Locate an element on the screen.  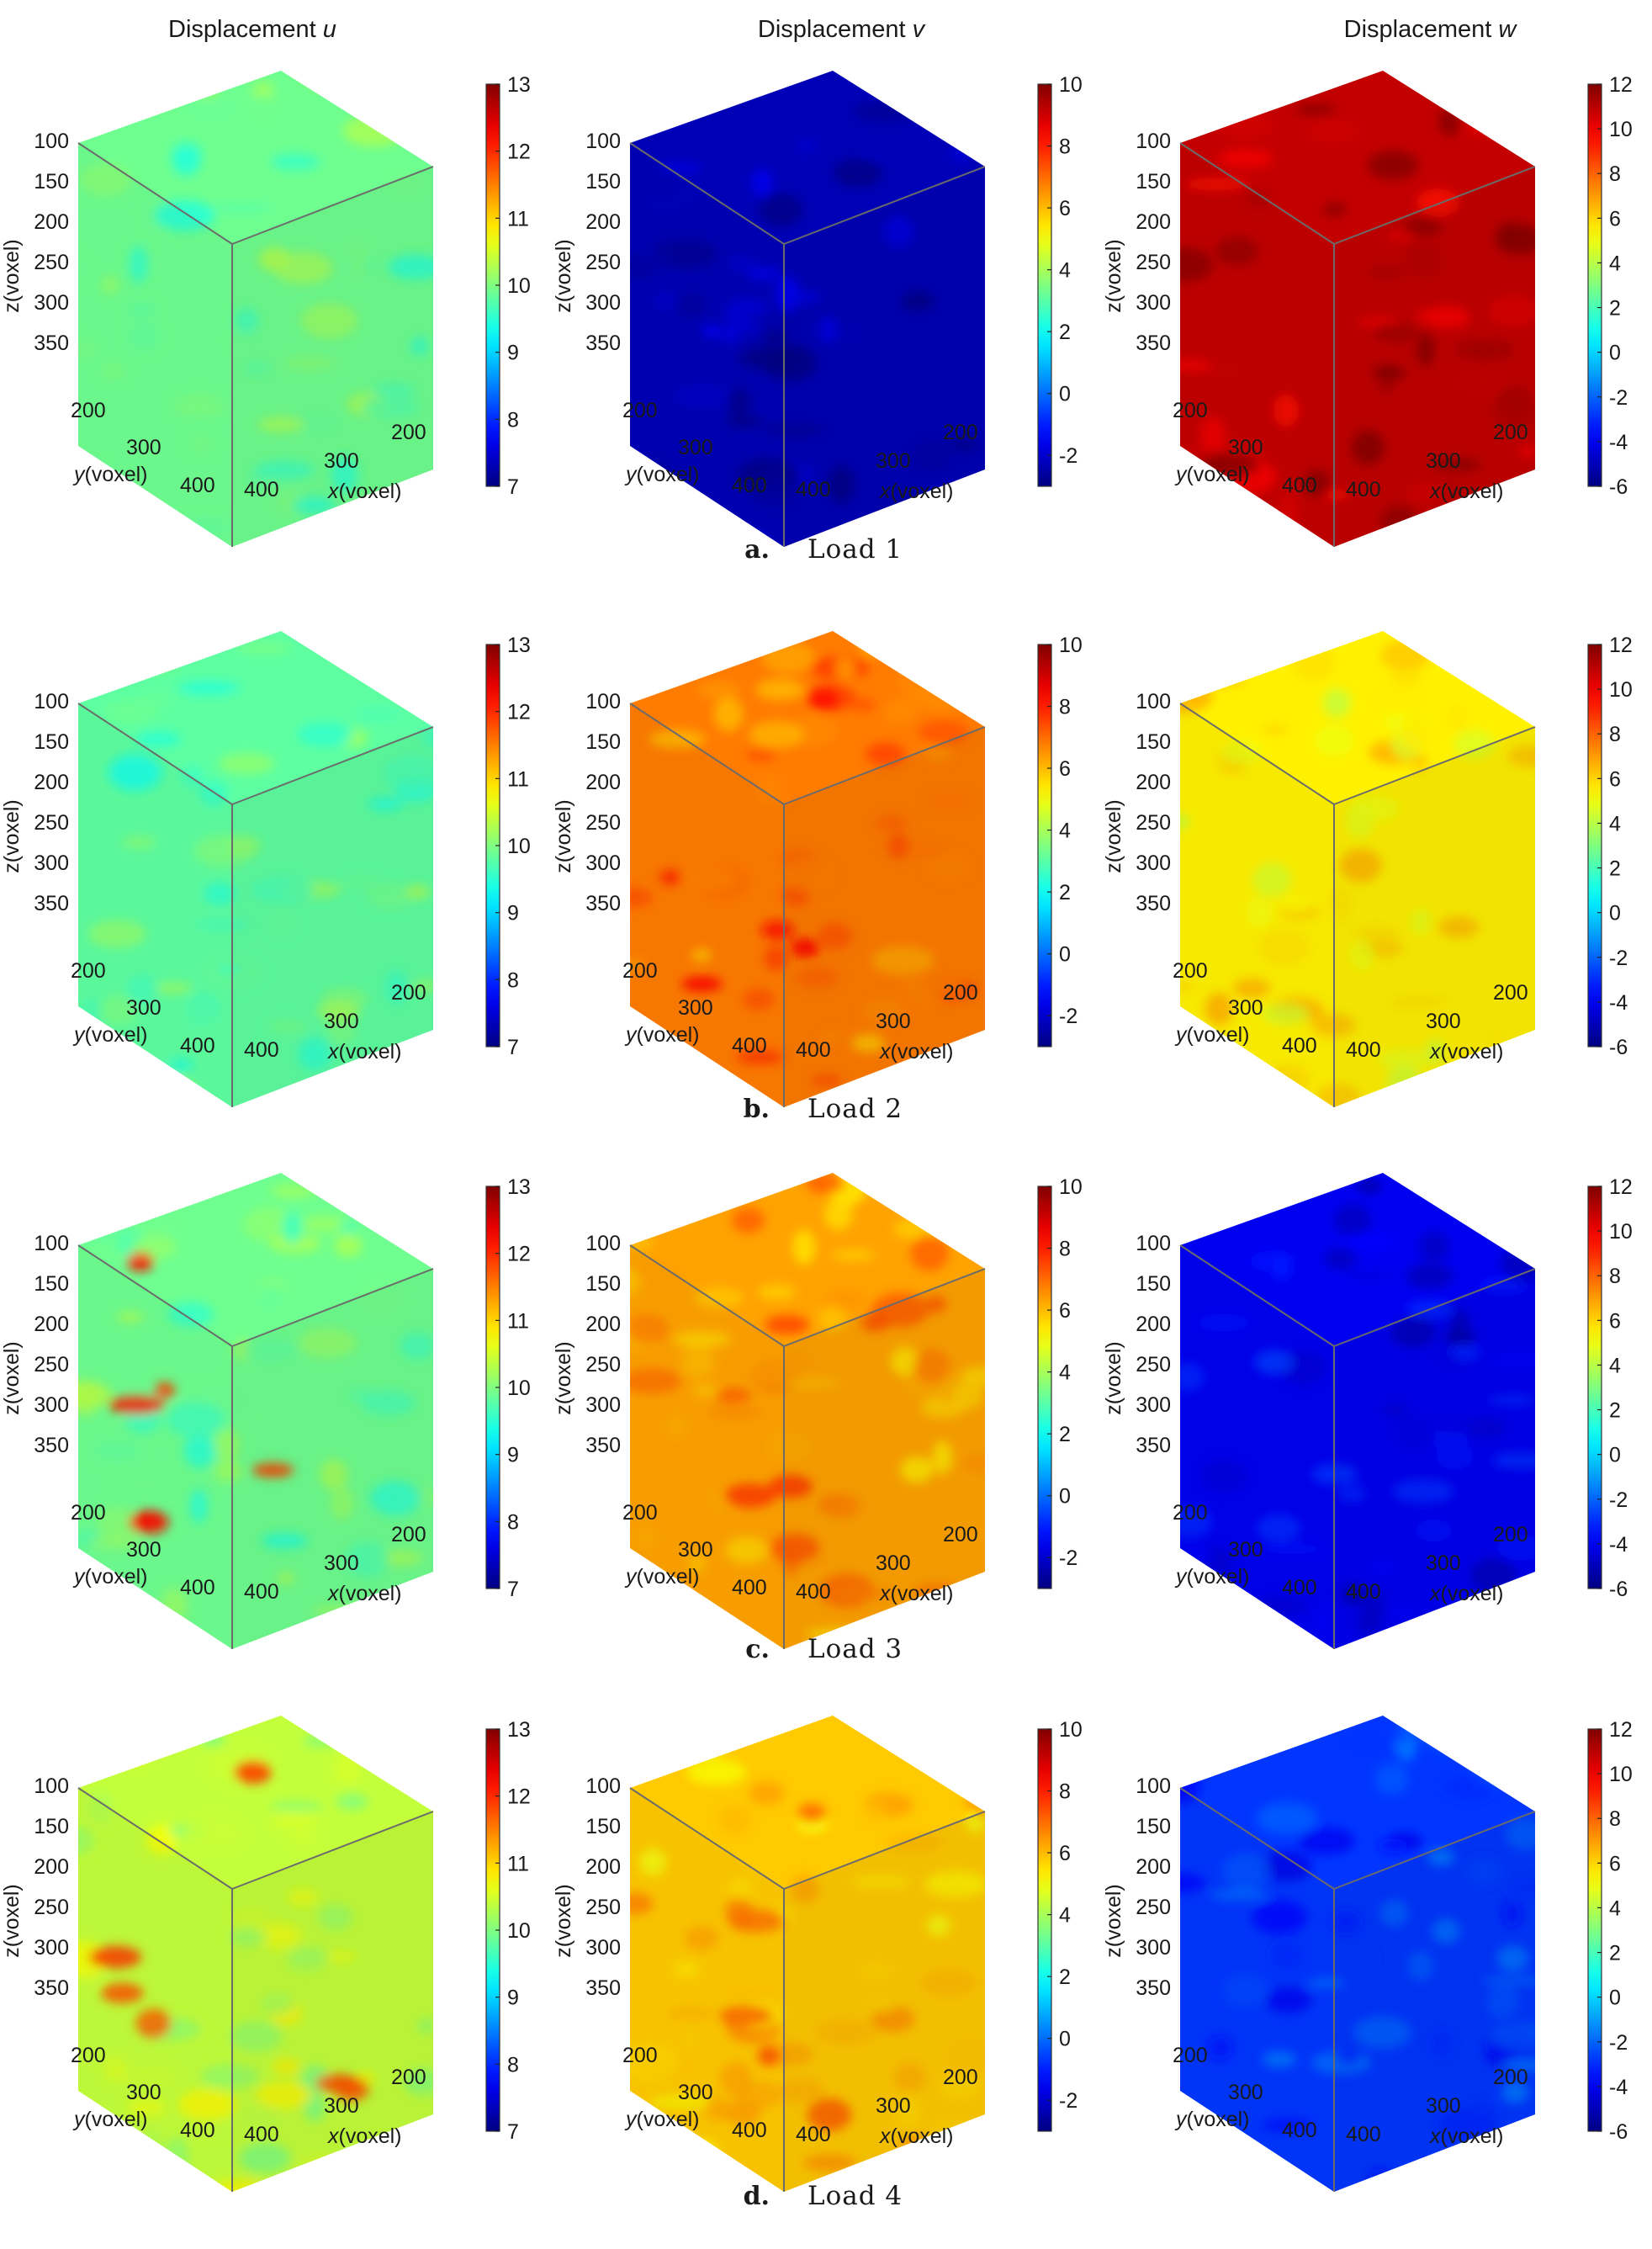
colorbar-tick-label: -6 is located at coordinates (1618, 487).